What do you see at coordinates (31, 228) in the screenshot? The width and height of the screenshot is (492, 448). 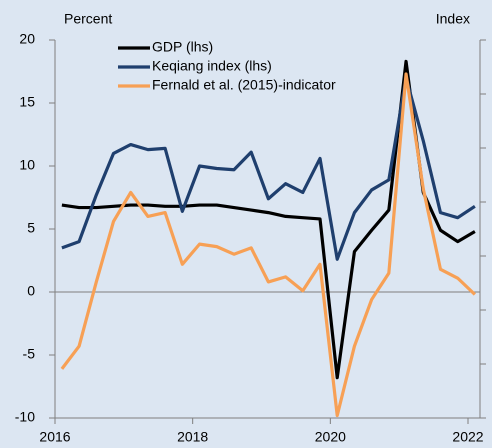 I see `y-tick-label: 5` at bounding box center [31, 228].